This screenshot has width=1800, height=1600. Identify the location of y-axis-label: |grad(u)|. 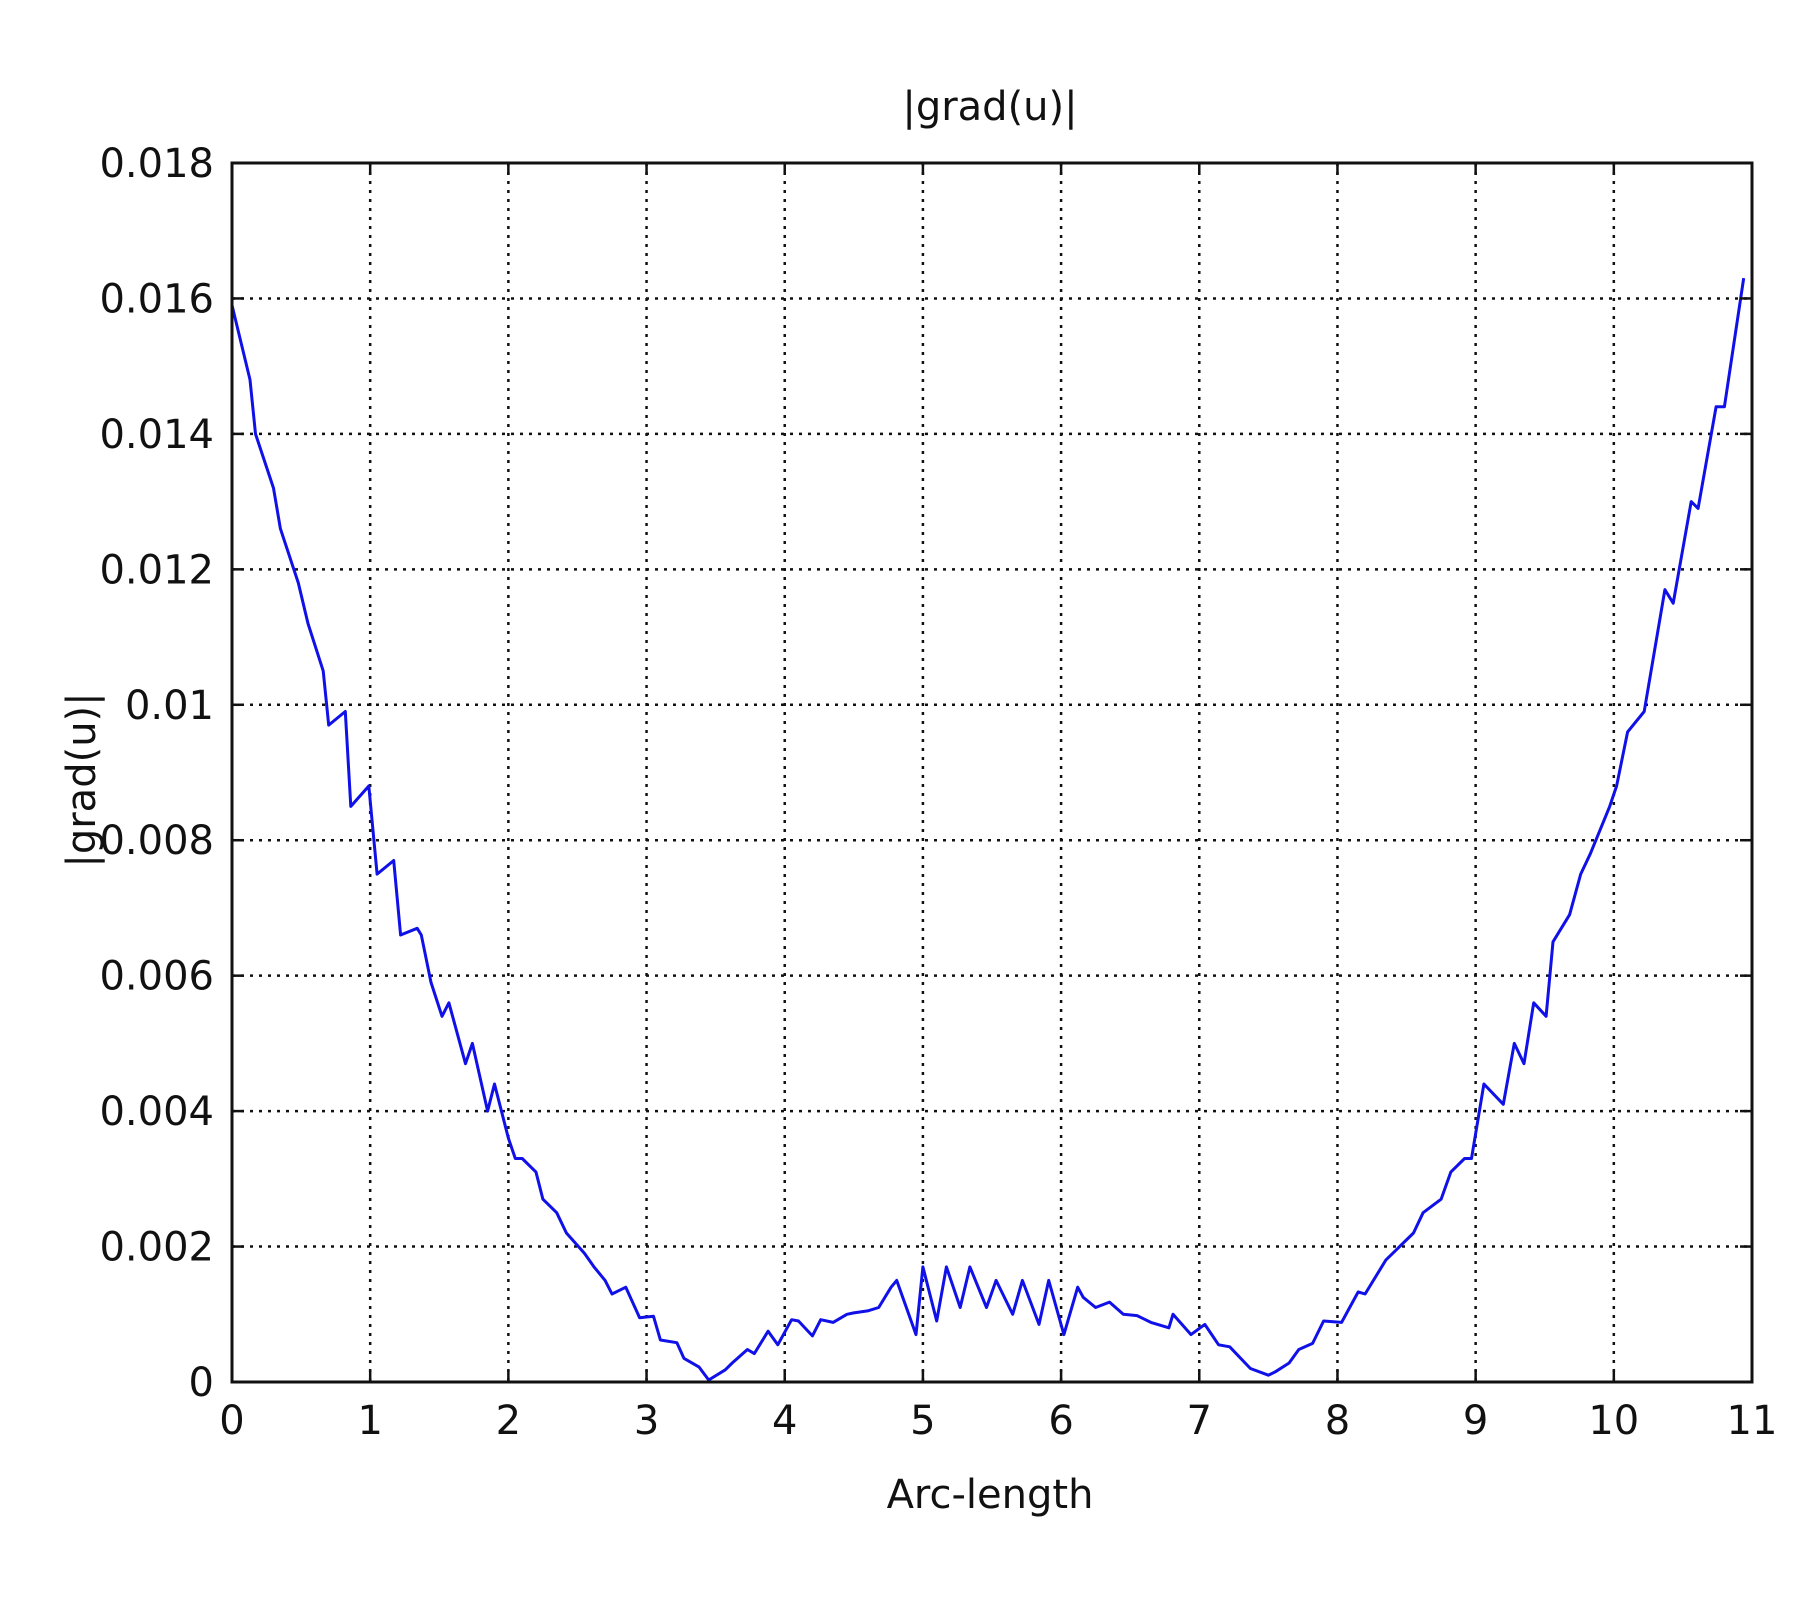
(82, 779).